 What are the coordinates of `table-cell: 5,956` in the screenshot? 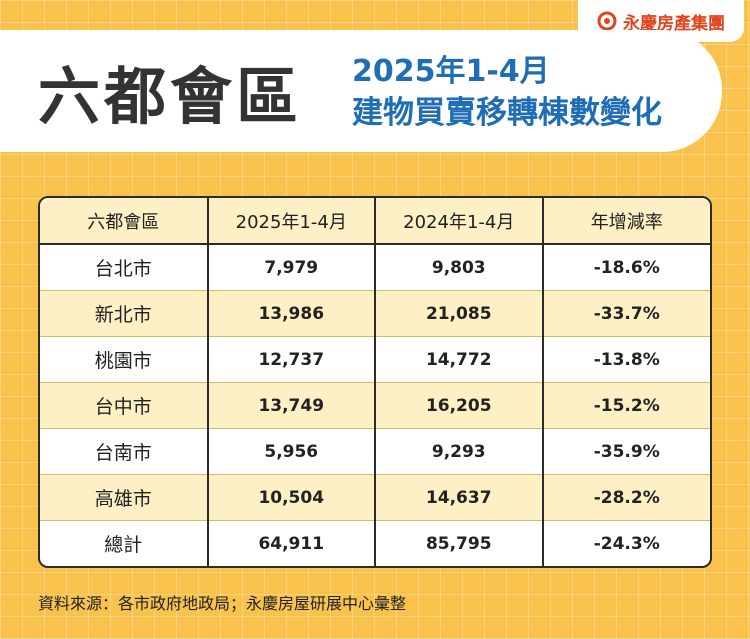 It's located at (290, 451).